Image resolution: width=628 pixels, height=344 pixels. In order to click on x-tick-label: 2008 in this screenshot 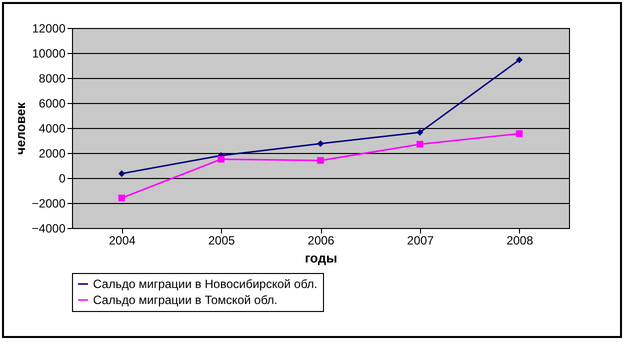, I will do `click(520, 241)`.